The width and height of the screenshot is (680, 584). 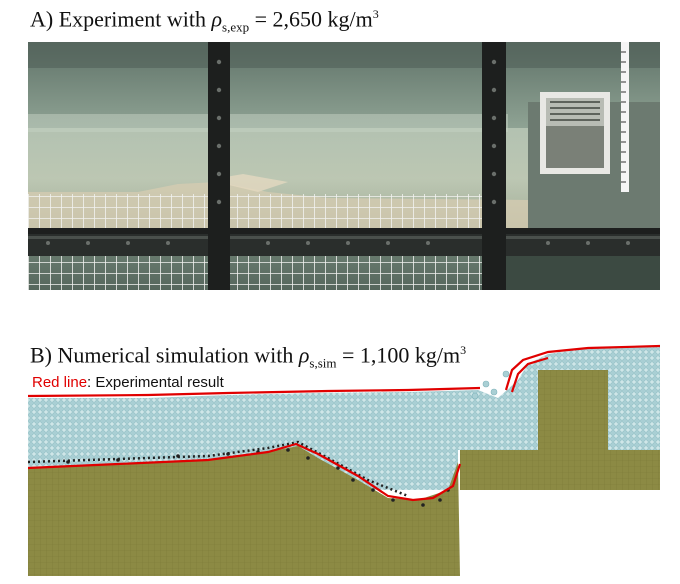 What do you see at coordinates (311, 19) in the screenshot?
I see `density-value: = 2,650 kg/m` at bounding box center [311, 19].